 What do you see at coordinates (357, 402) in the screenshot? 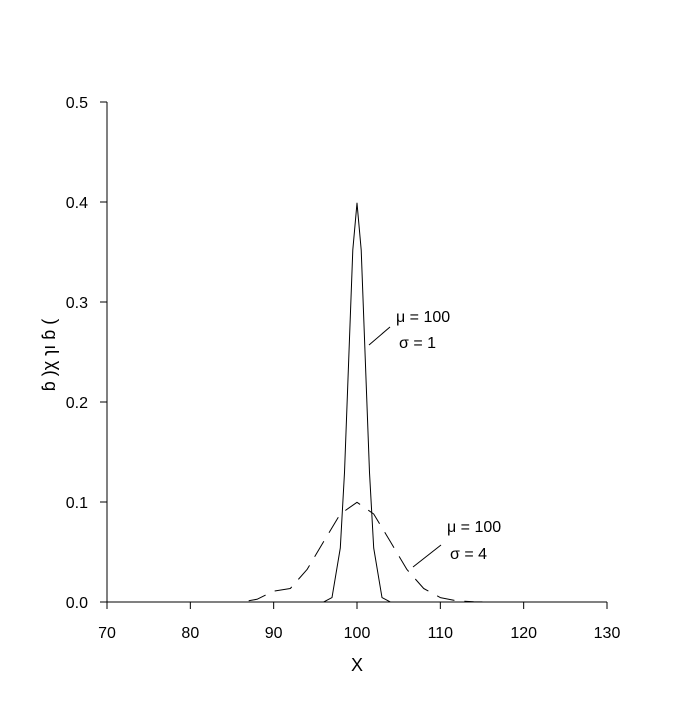
I see `series-line-solid` at bounding box center [357, 402].